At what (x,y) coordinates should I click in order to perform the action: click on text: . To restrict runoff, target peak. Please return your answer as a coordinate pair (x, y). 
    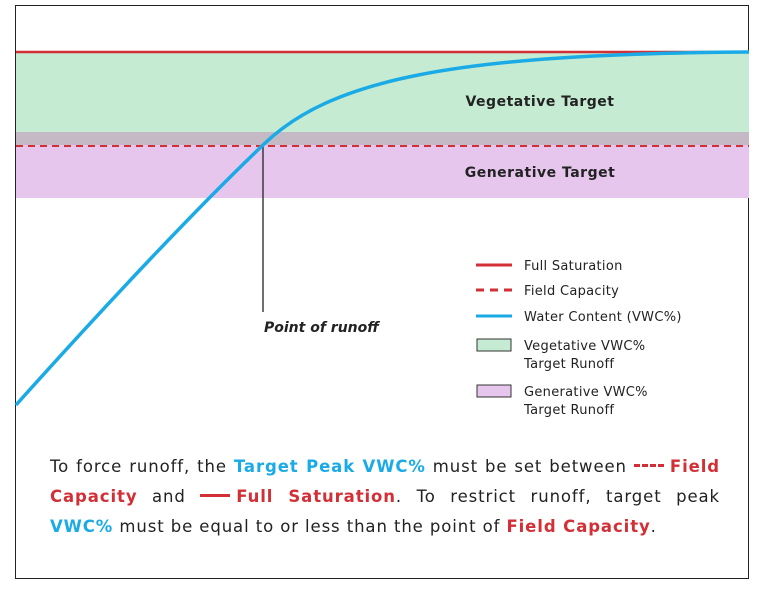
    Looking at the image, I should click on (557, 496).